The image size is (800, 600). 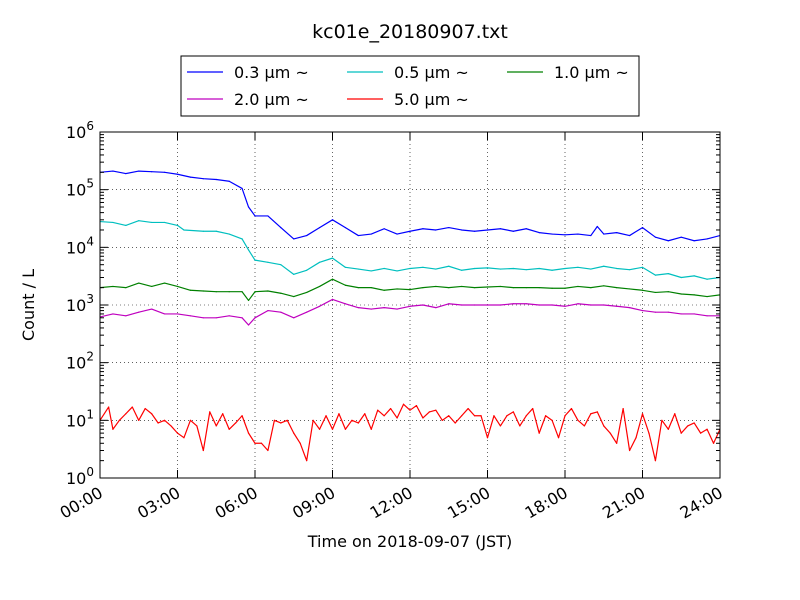 What do you see at coordinates (81, 503) in the screenshot?
I see `x-tick-label: 00:00` at bounding box center [81, 503].